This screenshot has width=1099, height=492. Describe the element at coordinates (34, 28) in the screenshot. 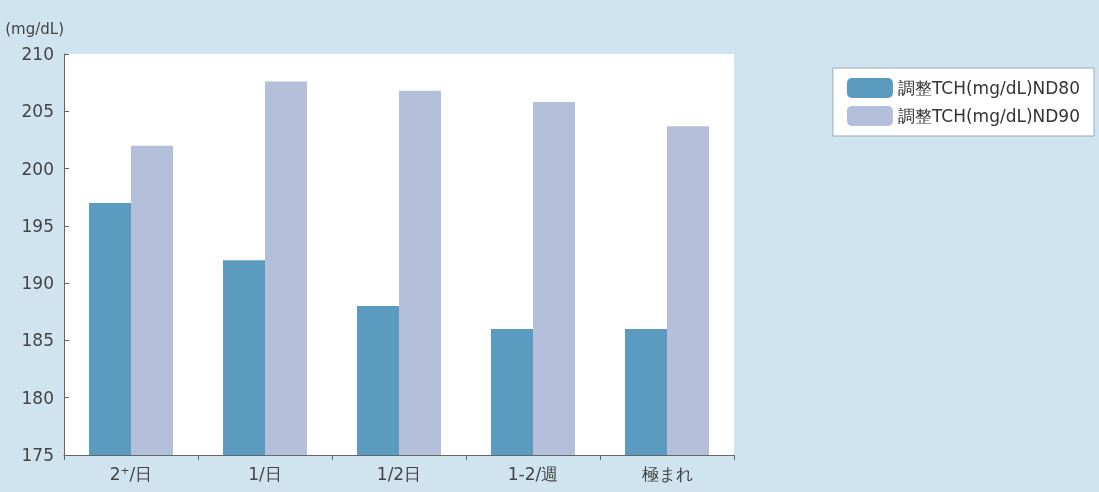

I see `y-axis-title: (mg/dL)` at that location.